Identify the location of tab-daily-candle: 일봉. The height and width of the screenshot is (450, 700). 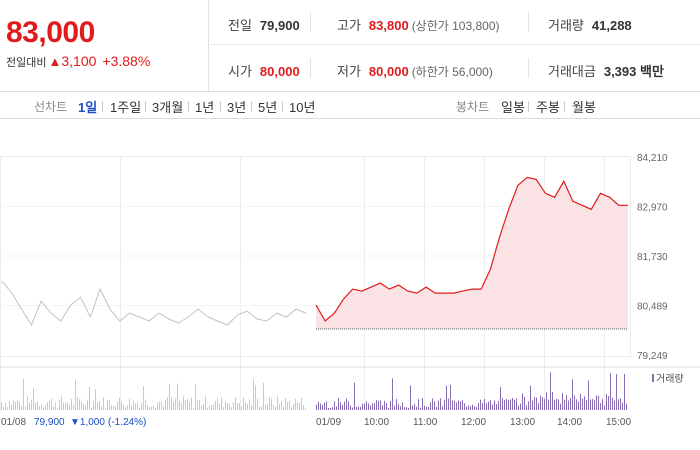
(513, 107).